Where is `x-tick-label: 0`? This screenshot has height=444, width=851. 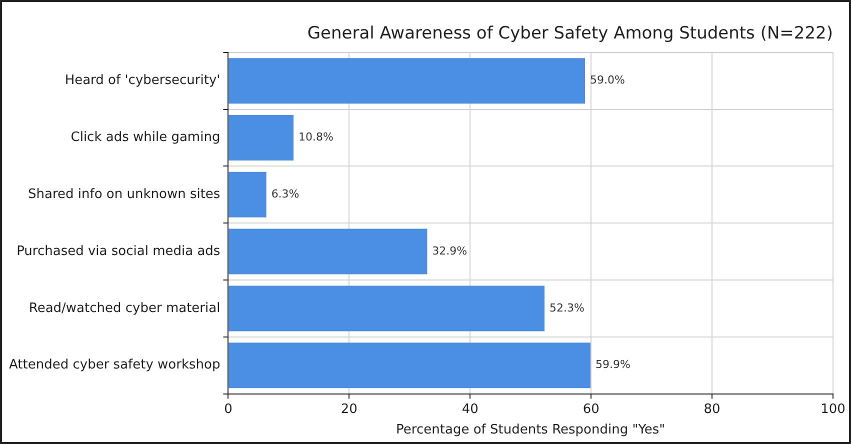 x-tick-label: 0 is located at coordinates (228, 409).